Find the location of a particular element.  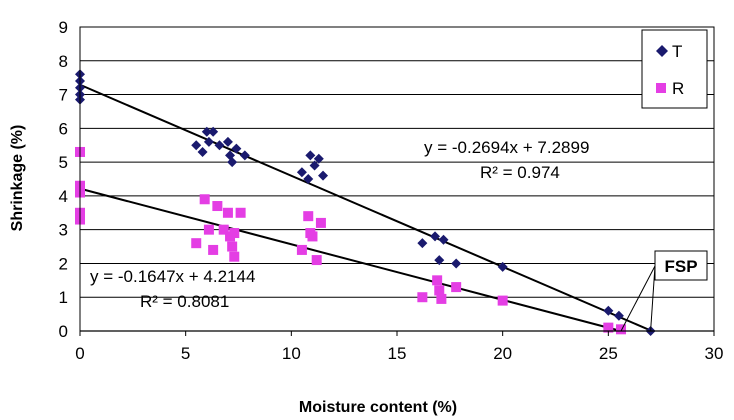

x-tick-label-15: 15 is located at coordinates (397, 353).